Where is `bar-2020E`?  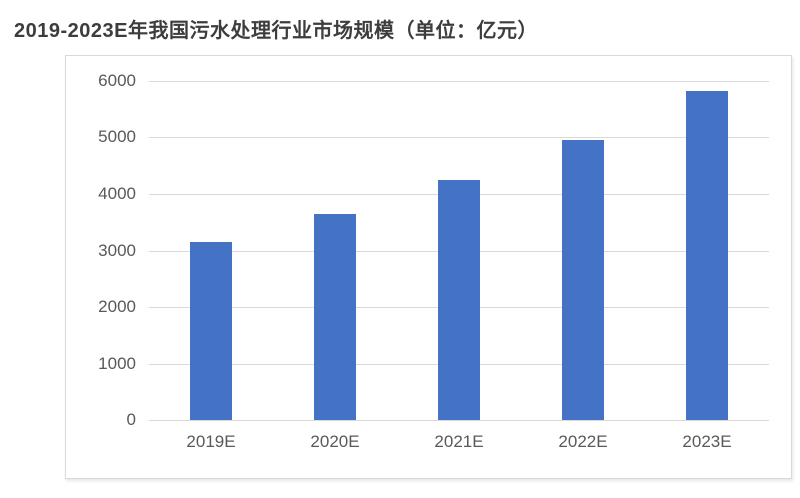 bar-2020E is located at coordinates (335, 317).